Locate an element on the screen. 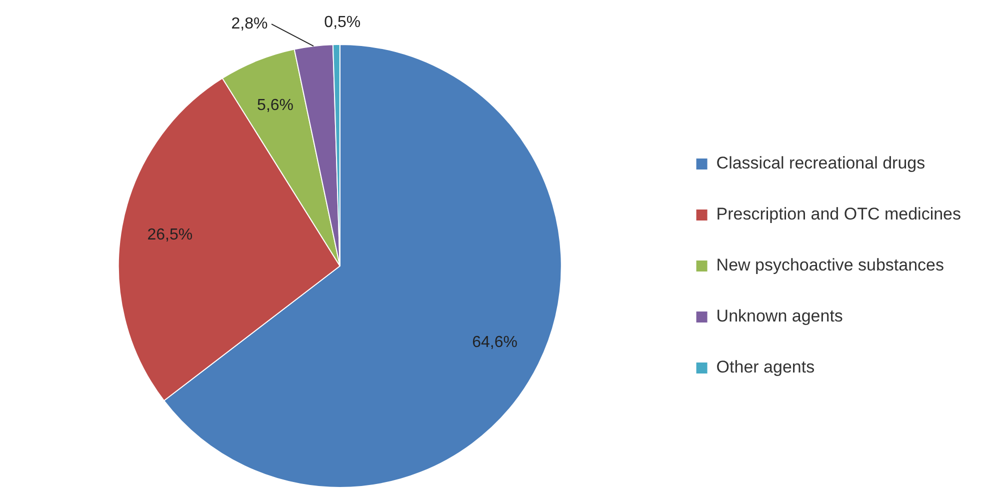 The width and height of the screenshot is (989, 500). data-label: 0,5% is located at coordinates (342, 22).